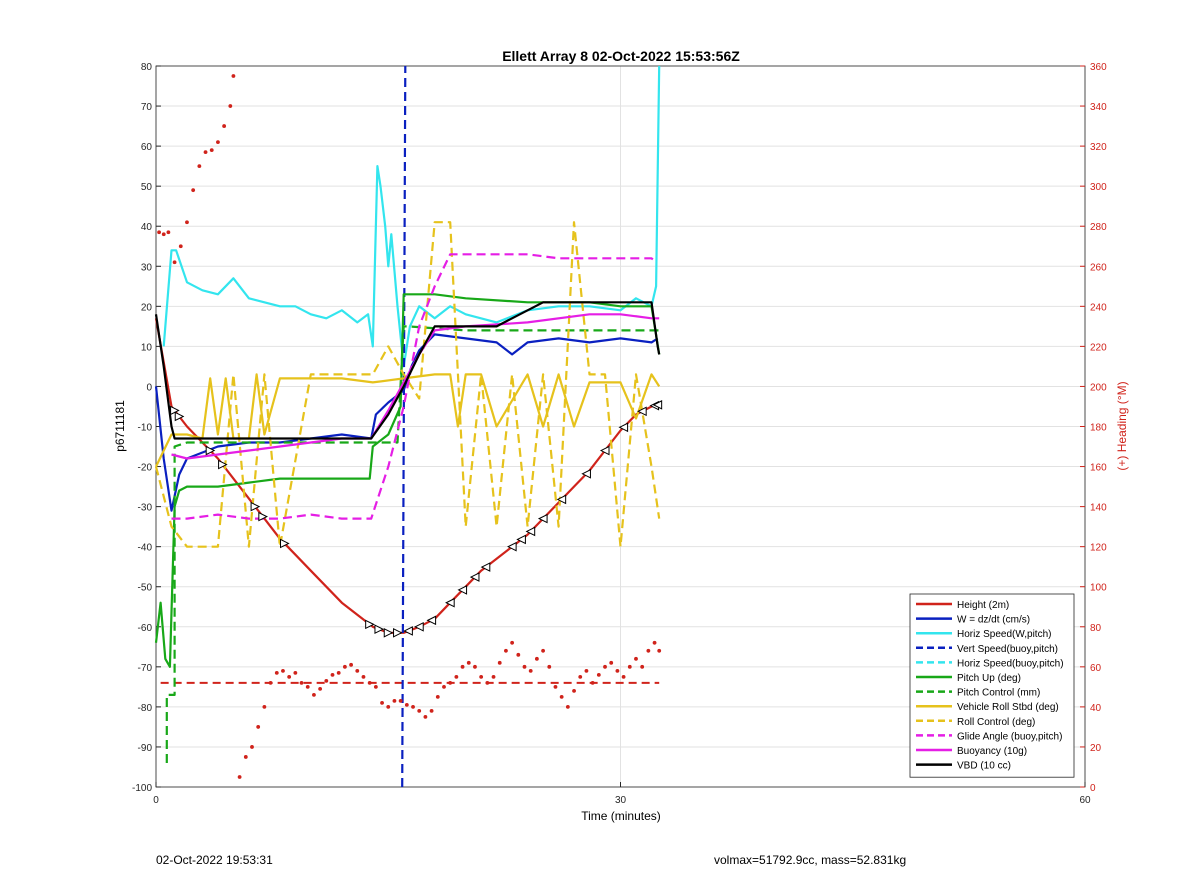 Image resolution: width=1200 pixels, height=885 pixels. What do you see at coordinates (992, 685) in the screenshot?
I see `legend-box` at bounding box center [992, 685].